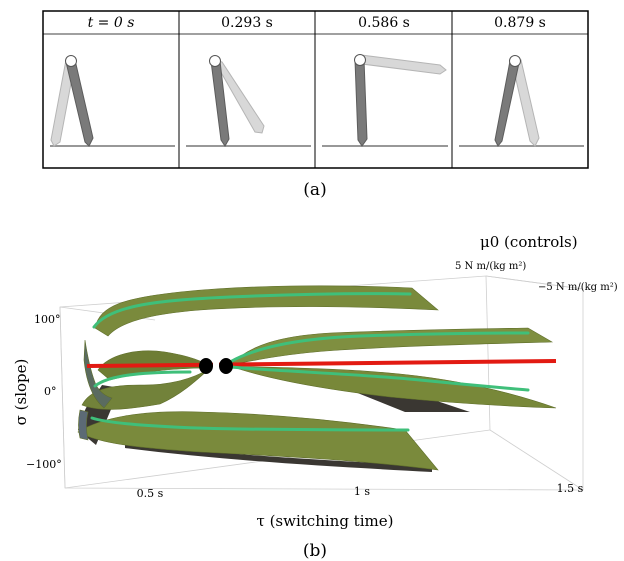  What do you see at coordinates (314, 190) in the screenshot?
I see `caption-a: (a)` at bounding box center [314, 190].